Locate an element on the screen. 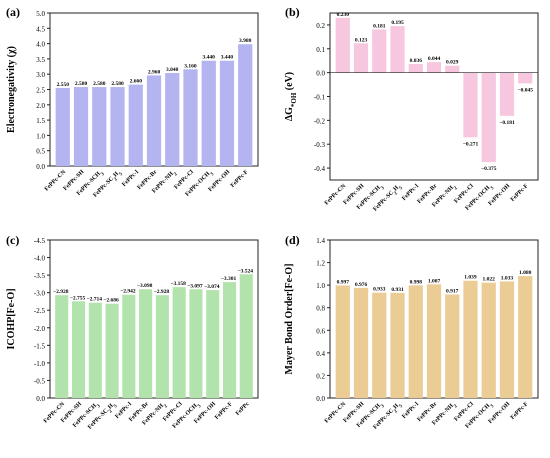 The width and height of the screenshot is (550, 458). y-tick-label: 4.5 is located at coordinates (40, 29).